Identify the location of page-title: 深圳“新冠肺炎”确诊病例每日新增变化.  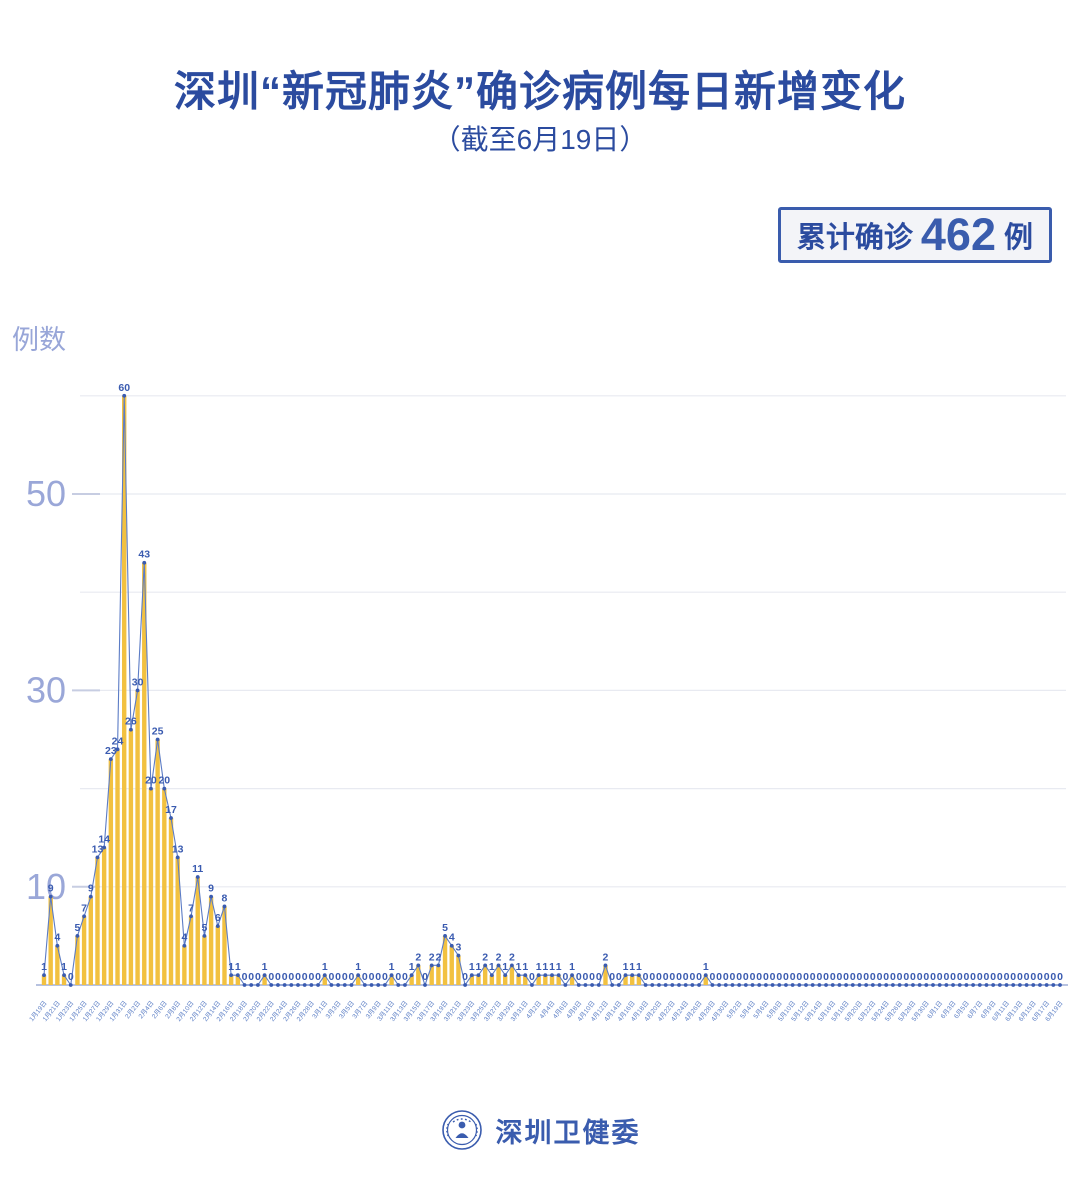
(539, 91).